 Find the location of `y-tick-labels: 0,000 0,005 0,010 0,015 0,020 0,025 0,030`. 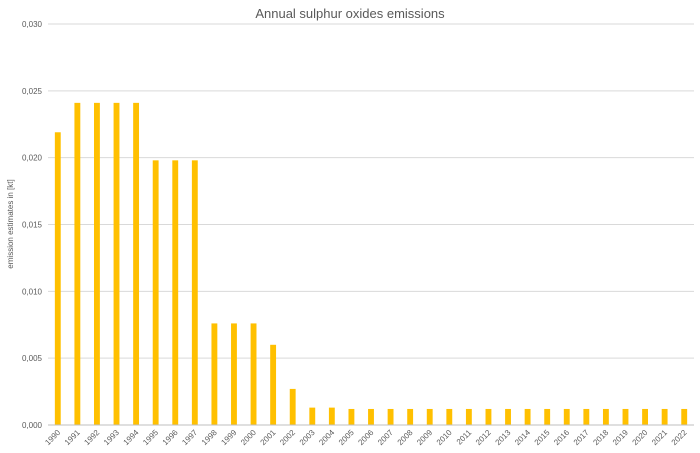

y-tick-labels: 0,000 0,005 0,010 0,015 0,020 0,025 0,030 is located at coordinates (32, 225).